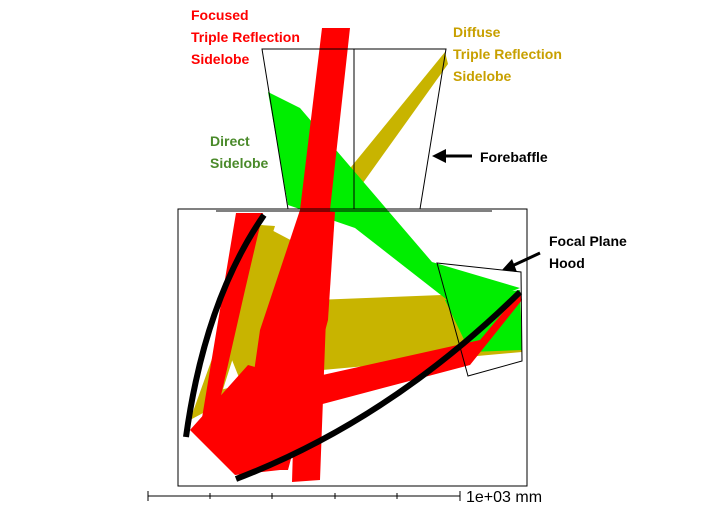 This screenshot has height=526, width=702. Describe the element at coordinates (504, 497) in the screenshot. I see `scale-bar-label: 1e+03 mm` at that location.